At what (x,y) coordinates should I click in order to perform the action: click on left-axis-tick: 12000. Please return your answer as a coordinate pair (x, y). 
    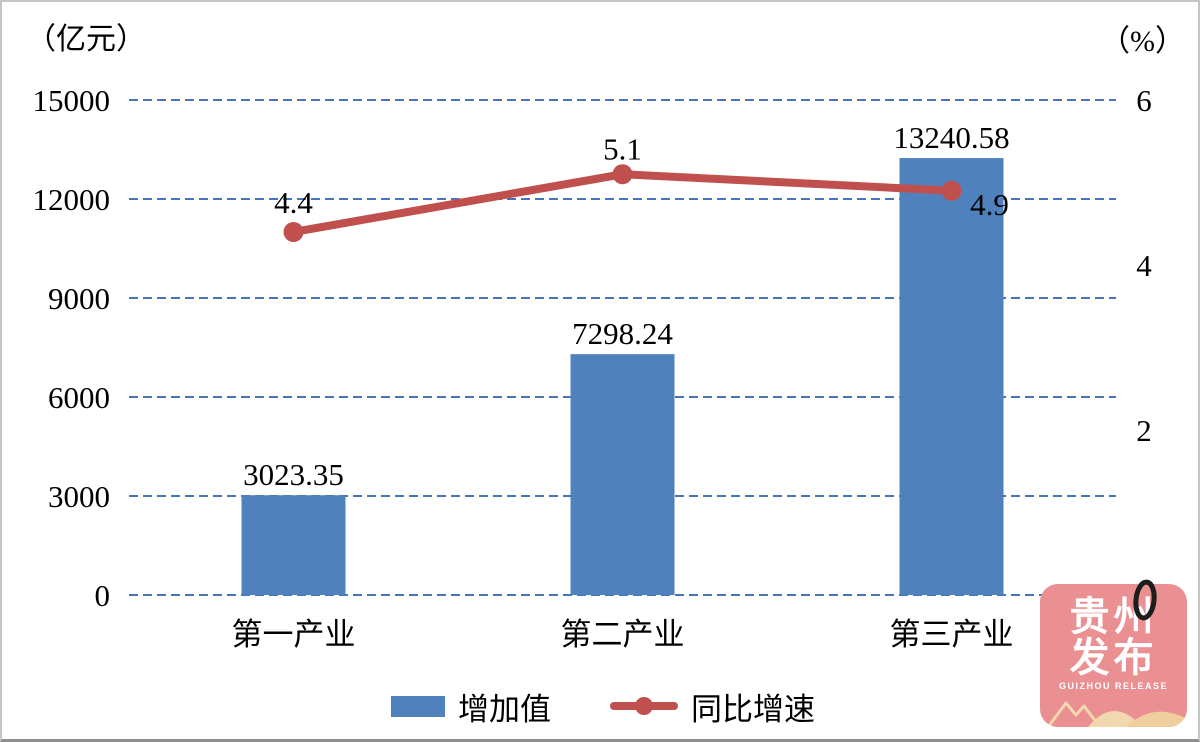
    Looking at the image, I should click on (72, 199).